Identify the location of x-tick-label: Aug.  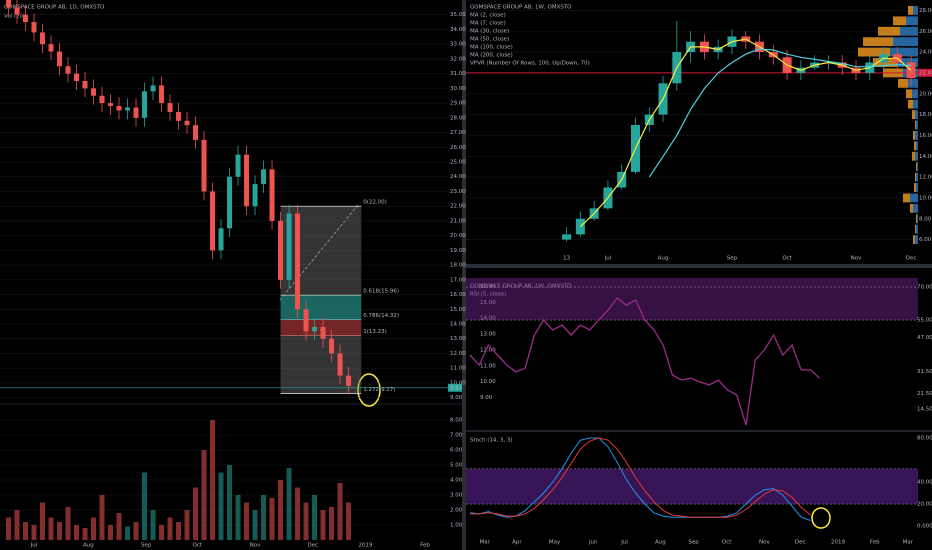
(663, 259).